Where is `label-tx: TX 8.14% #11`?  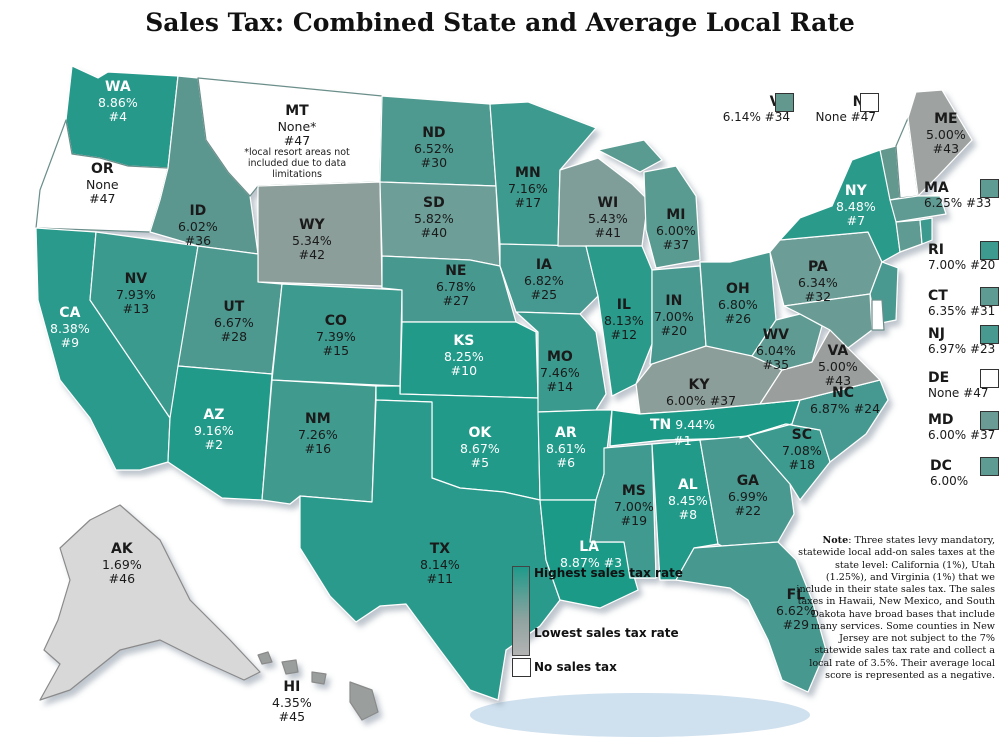 label-tx: TX 8.14% #11 is located at coordinates (440, 563).